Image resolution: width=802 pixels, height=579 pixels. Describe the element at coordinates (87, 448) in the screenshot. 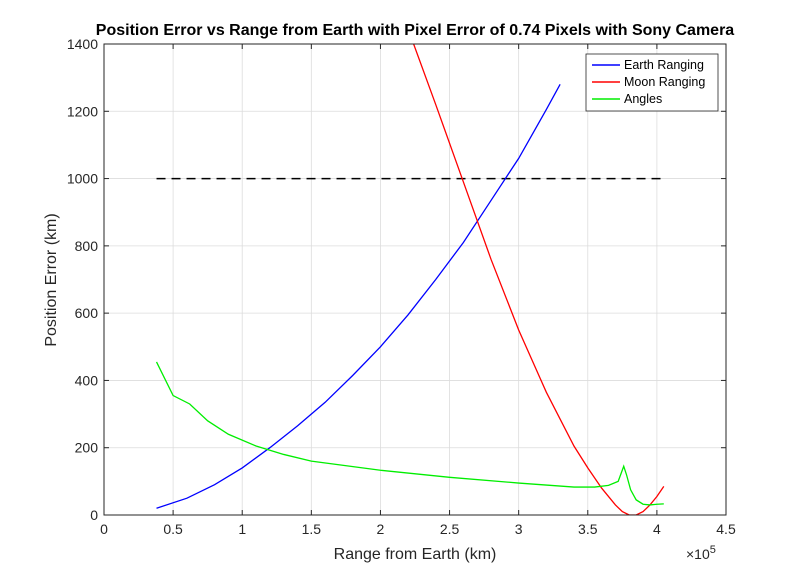

I see `y-tick-label: 200` at that location.